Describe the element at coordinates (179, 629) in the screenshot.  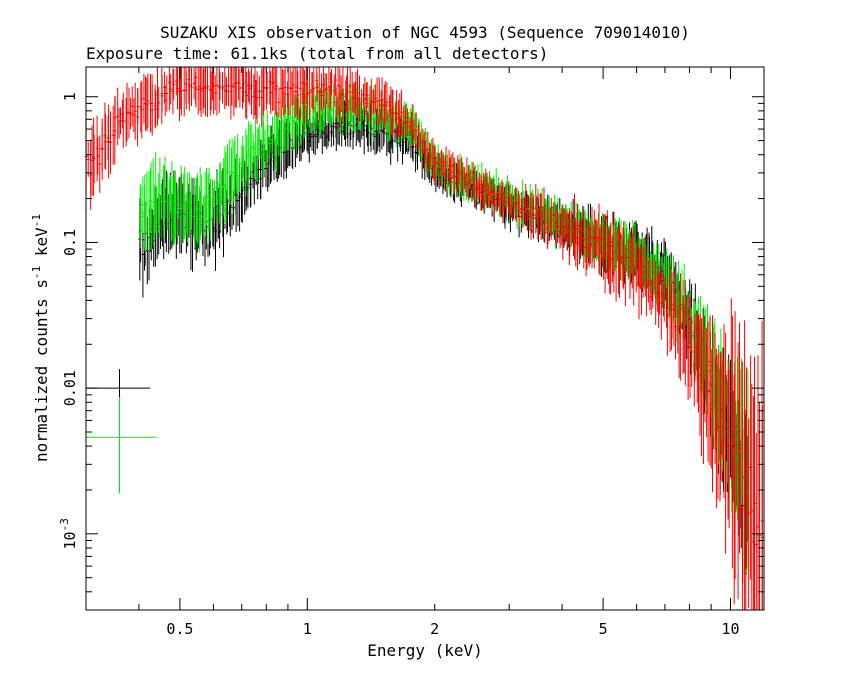
I see `x-tick-label: 0.5` at that location.